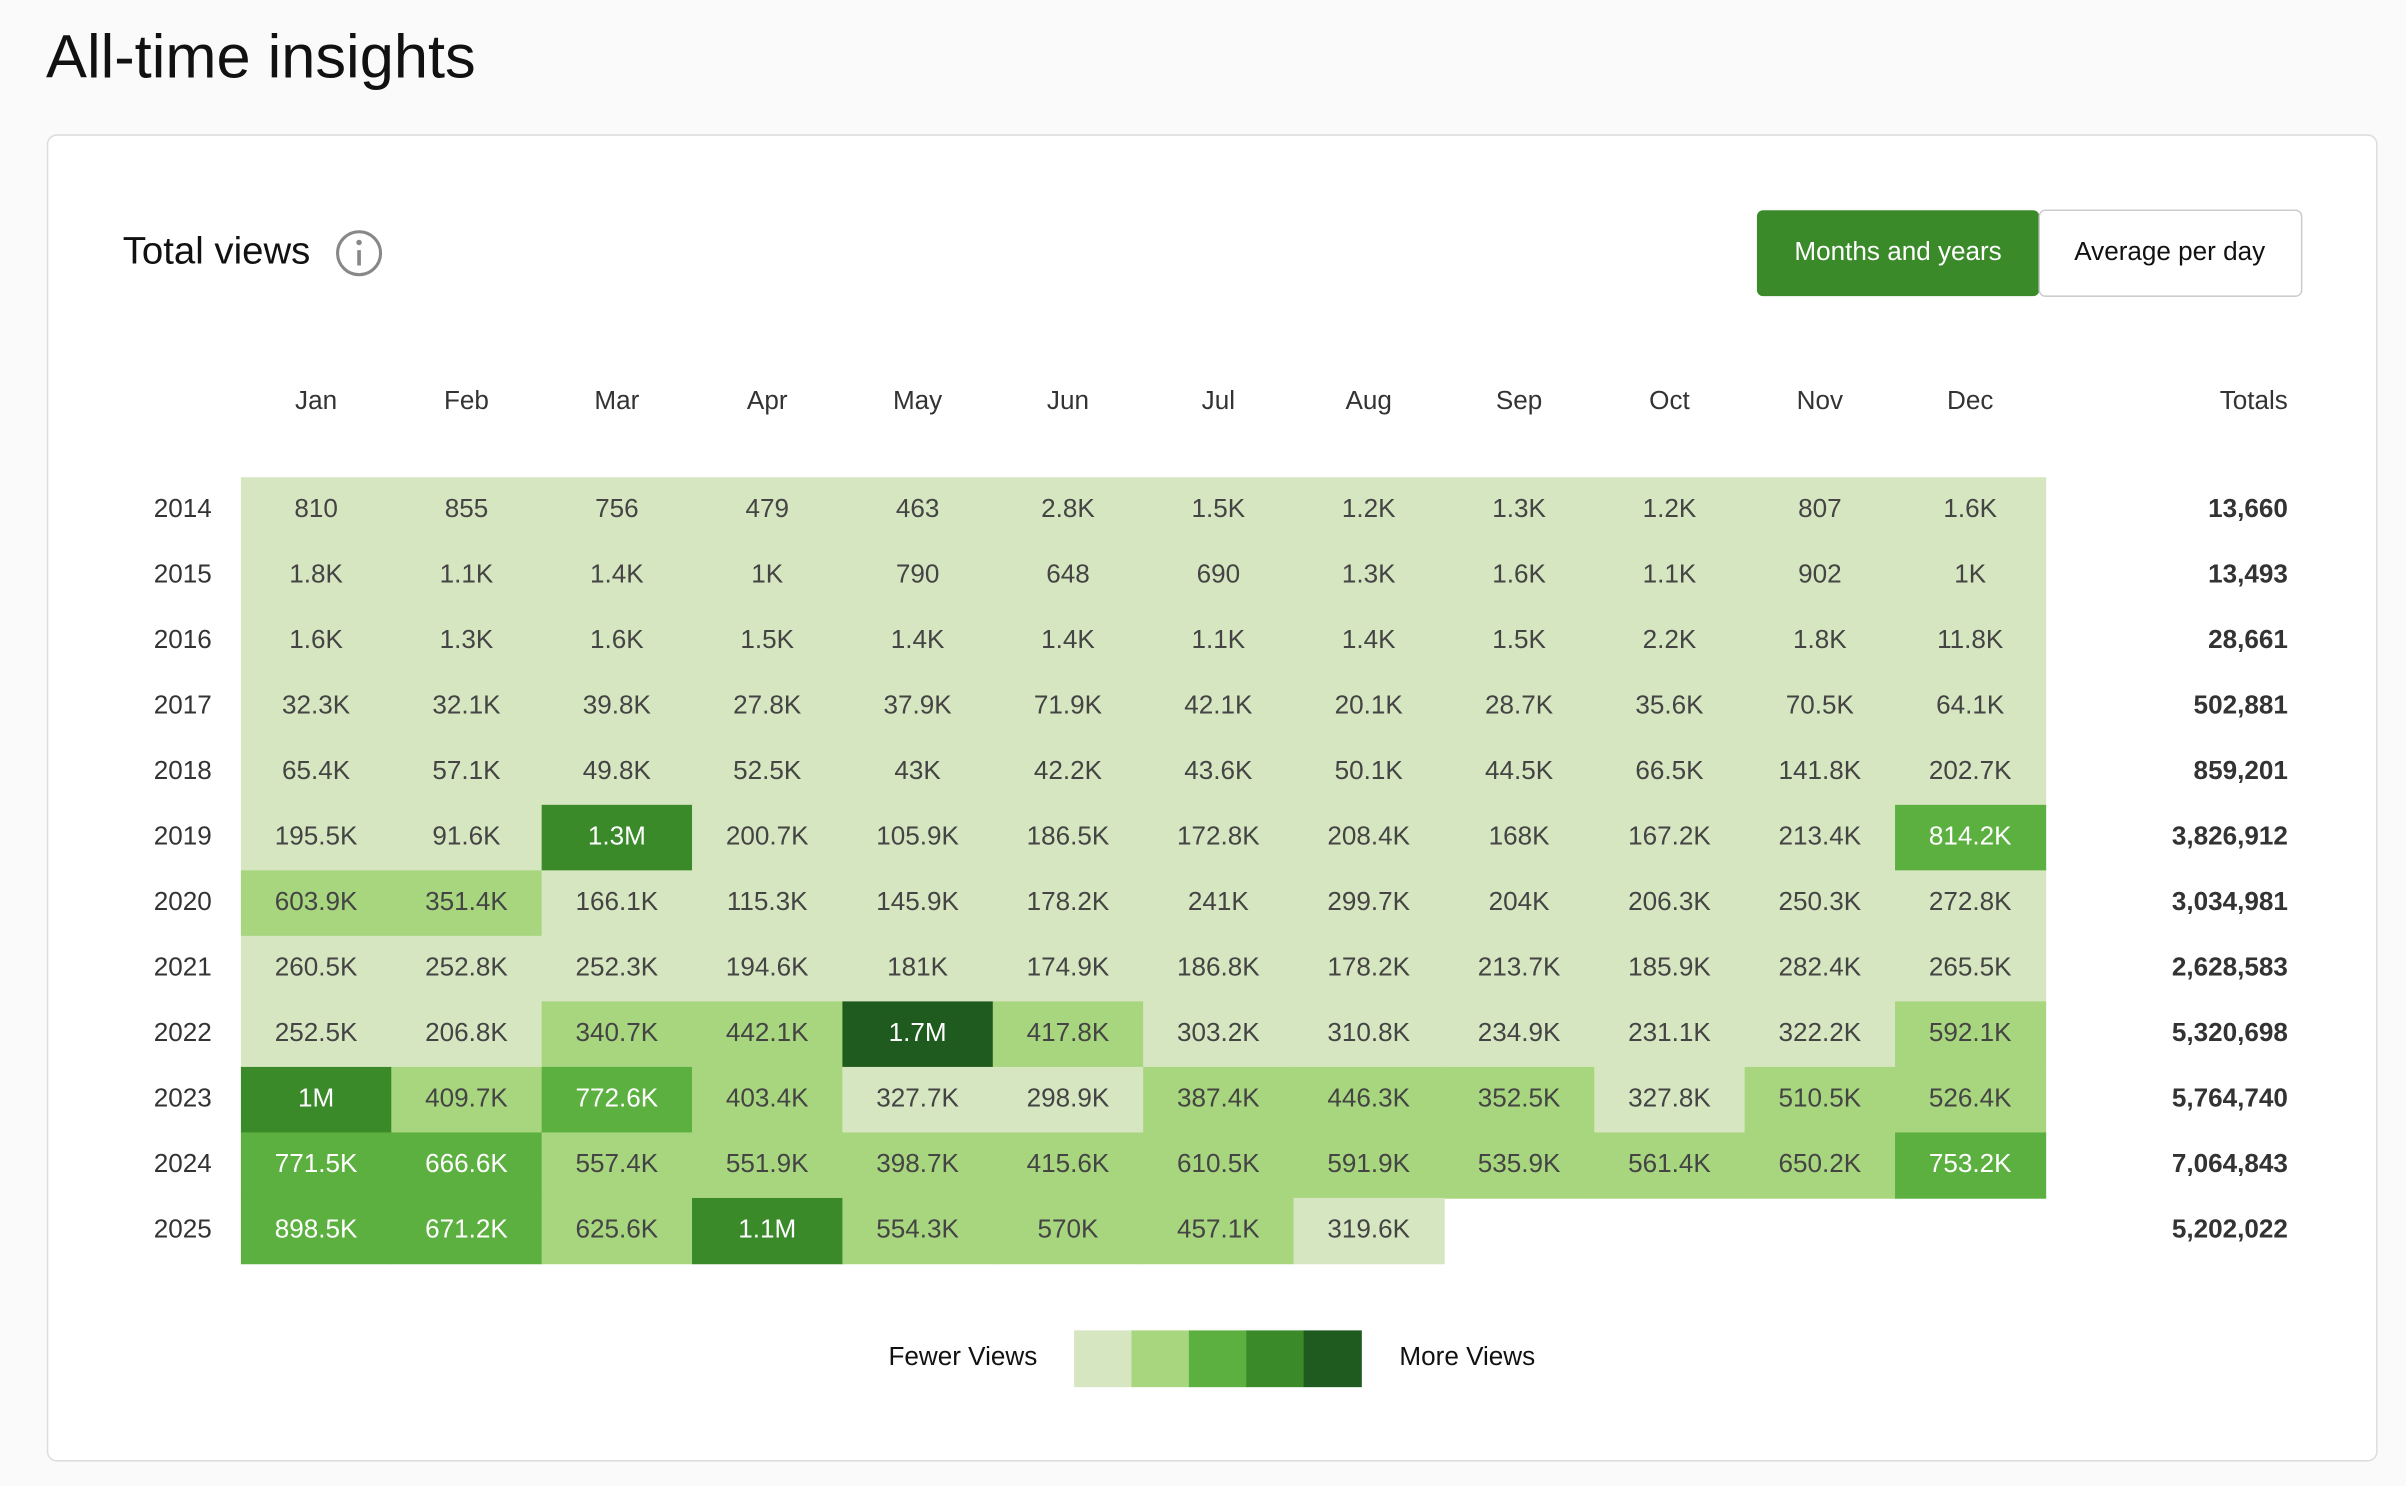  What do you see at coordinates (183, 1229) in the screenshot?
I see `year-label: 2025` at bounding box center [183, 1229].